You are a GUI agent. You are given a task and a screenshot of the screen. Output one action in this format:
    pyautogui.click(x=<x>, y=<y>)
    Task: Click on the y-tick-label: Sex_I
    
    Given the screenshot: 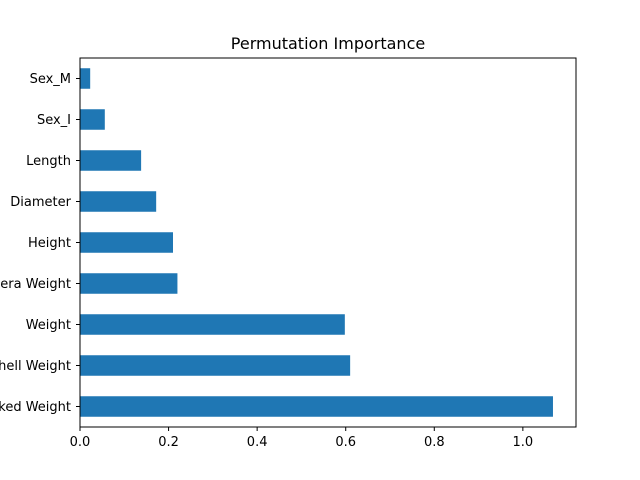 What is the action you would take?
    pyautogui.click(x=54, y=120)
    